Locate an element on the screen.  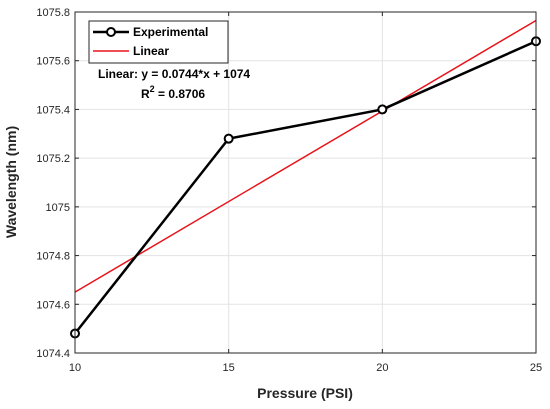
y-tick-label: 1075.6 is located at coordinates (53, 62).